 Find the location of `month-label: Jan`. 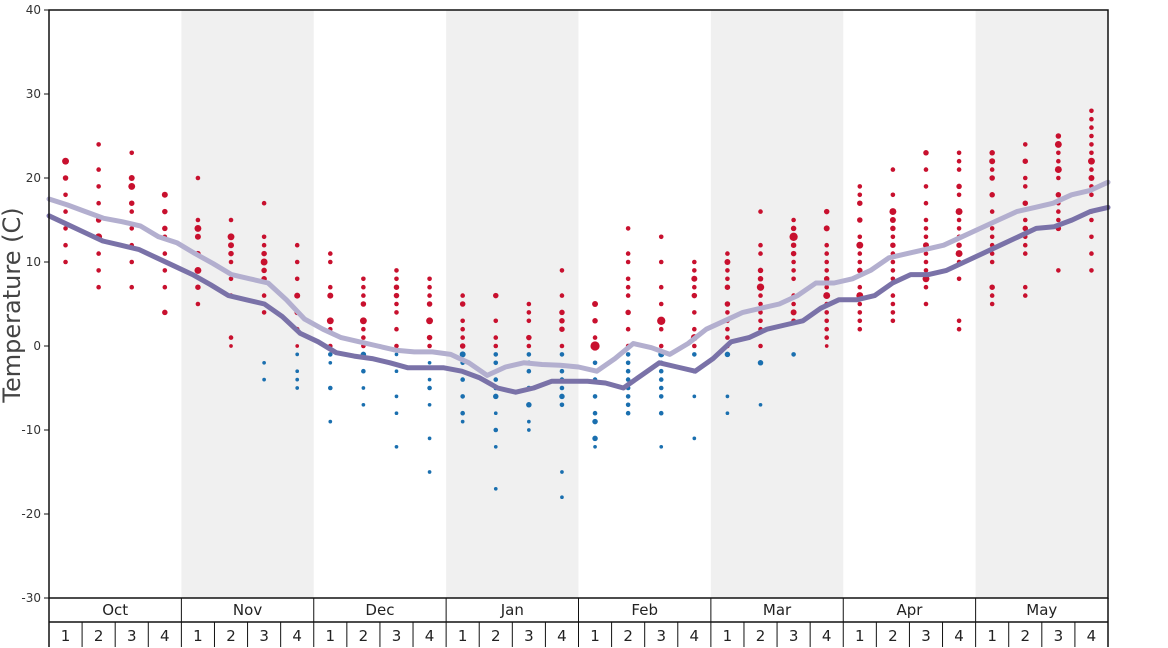

month-label: Jan is located at coordinates (512, 610).